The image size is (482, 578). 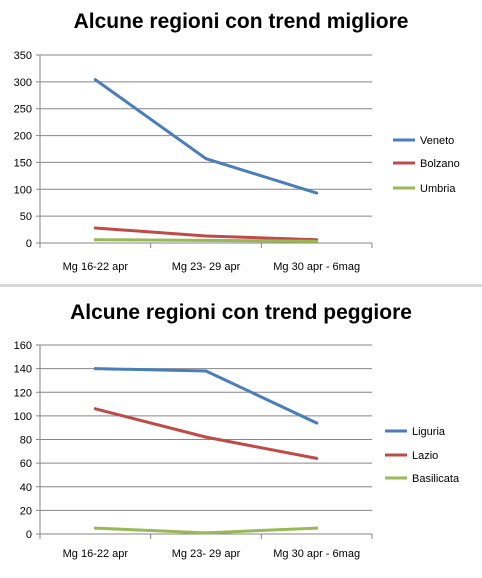 I want to click on divider, so click(x=241, y=285).